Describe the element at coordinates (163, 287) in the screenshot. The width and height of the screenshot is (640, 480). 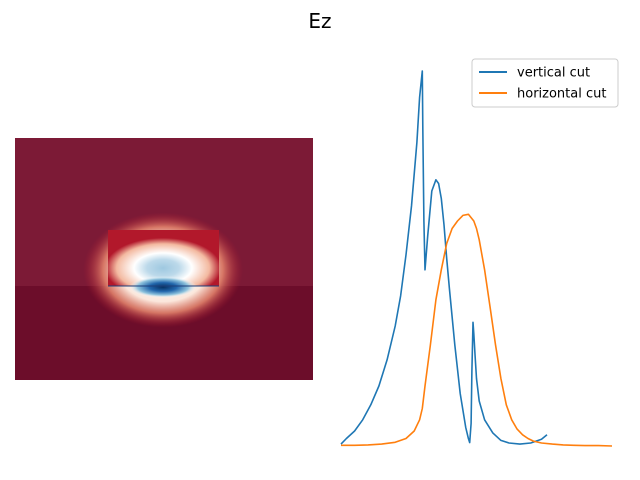
I see `substrate-mode-lobe` at that location.